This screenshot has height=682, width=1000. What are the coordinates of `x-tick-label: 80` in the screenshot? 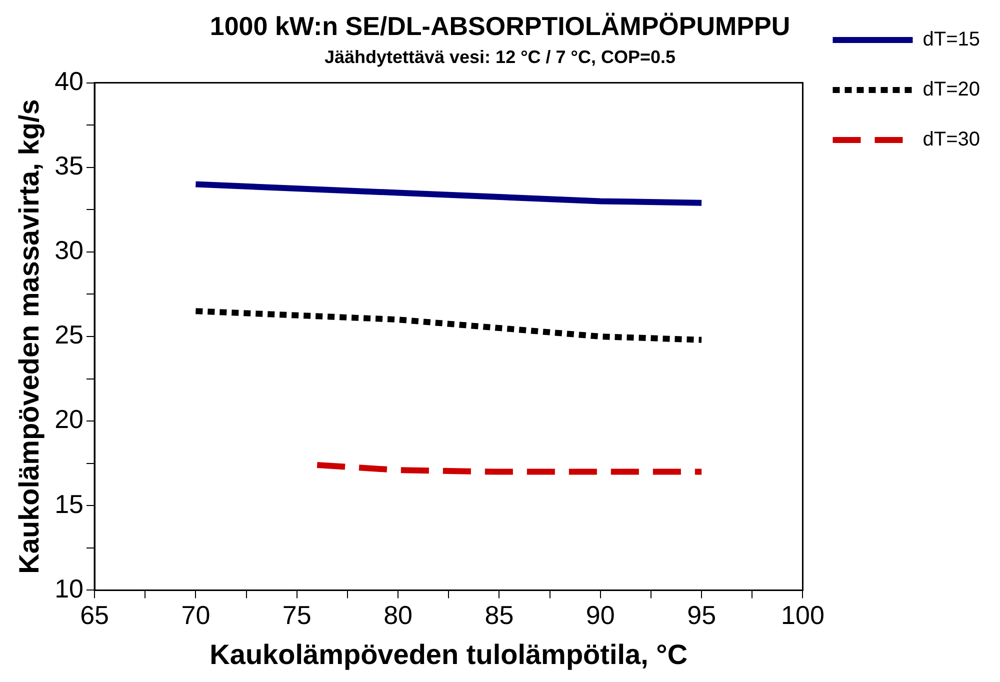 It's located at (398, 615).